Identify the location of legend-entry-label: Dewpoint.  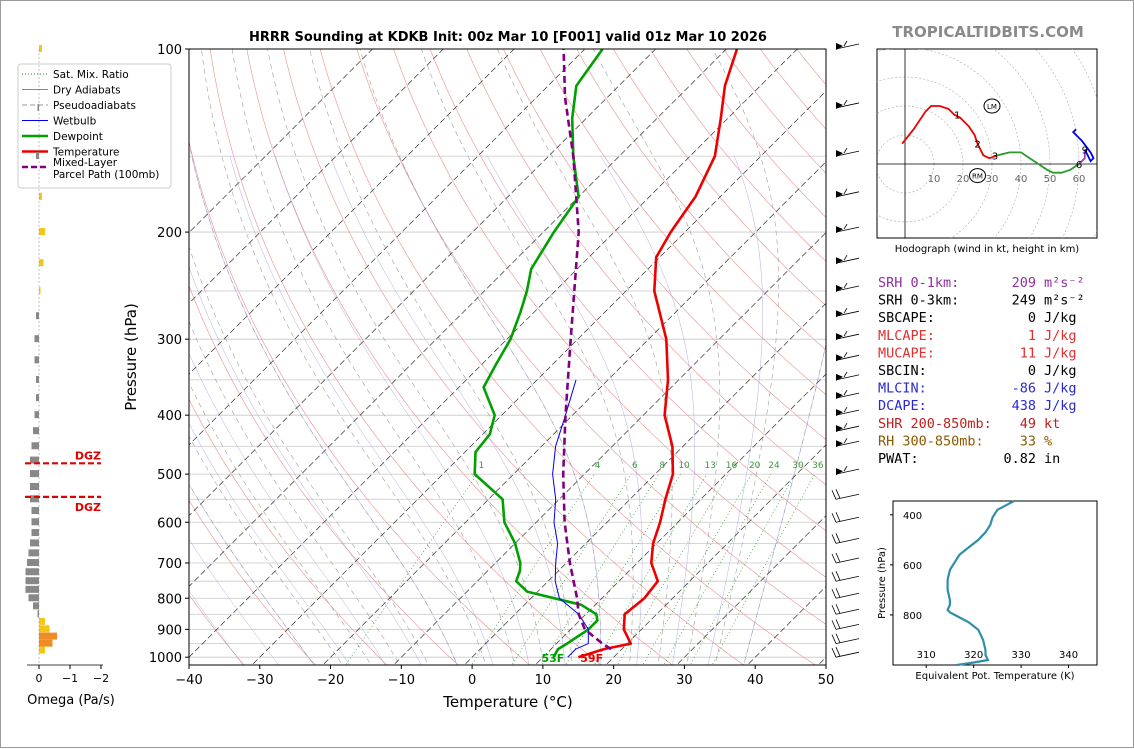
(78, 137).